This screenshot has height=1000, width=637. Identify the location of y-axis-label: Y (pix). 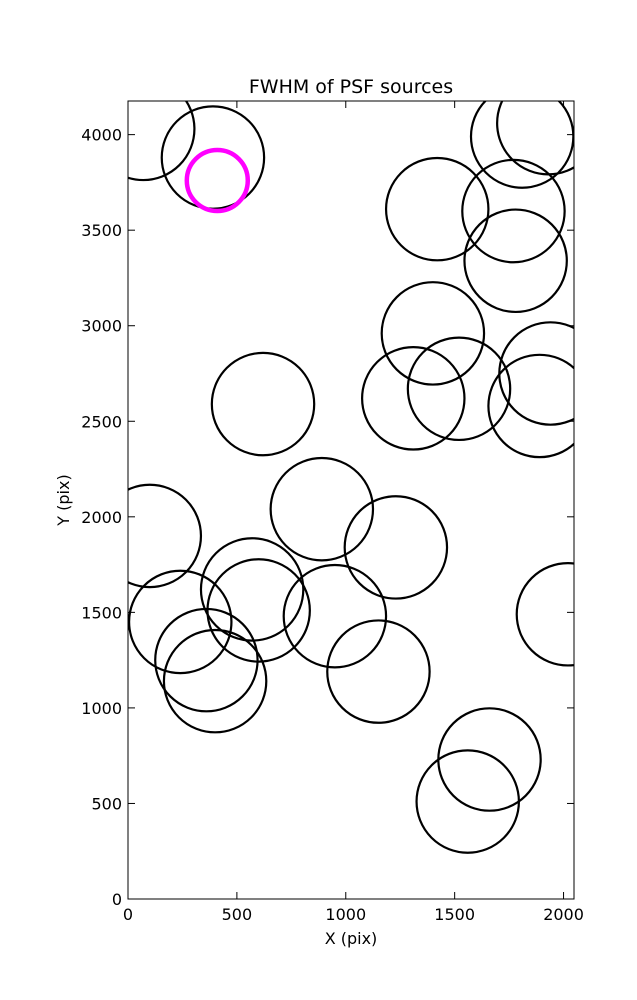
(63, 500).